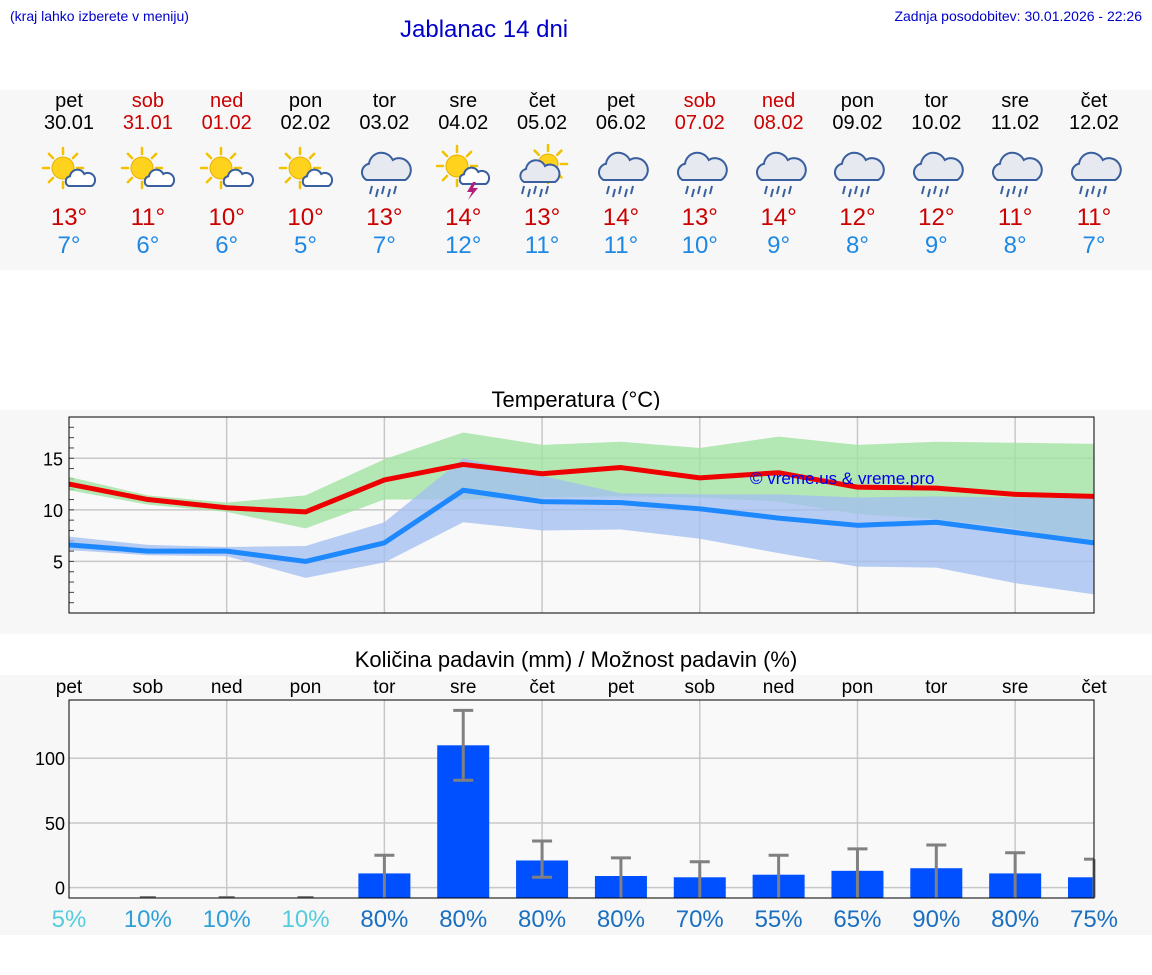  What do you see at coordinates (55, 824) in the screenshot?
I see `y-tick-label: 50` at bounding box center [55, 824].